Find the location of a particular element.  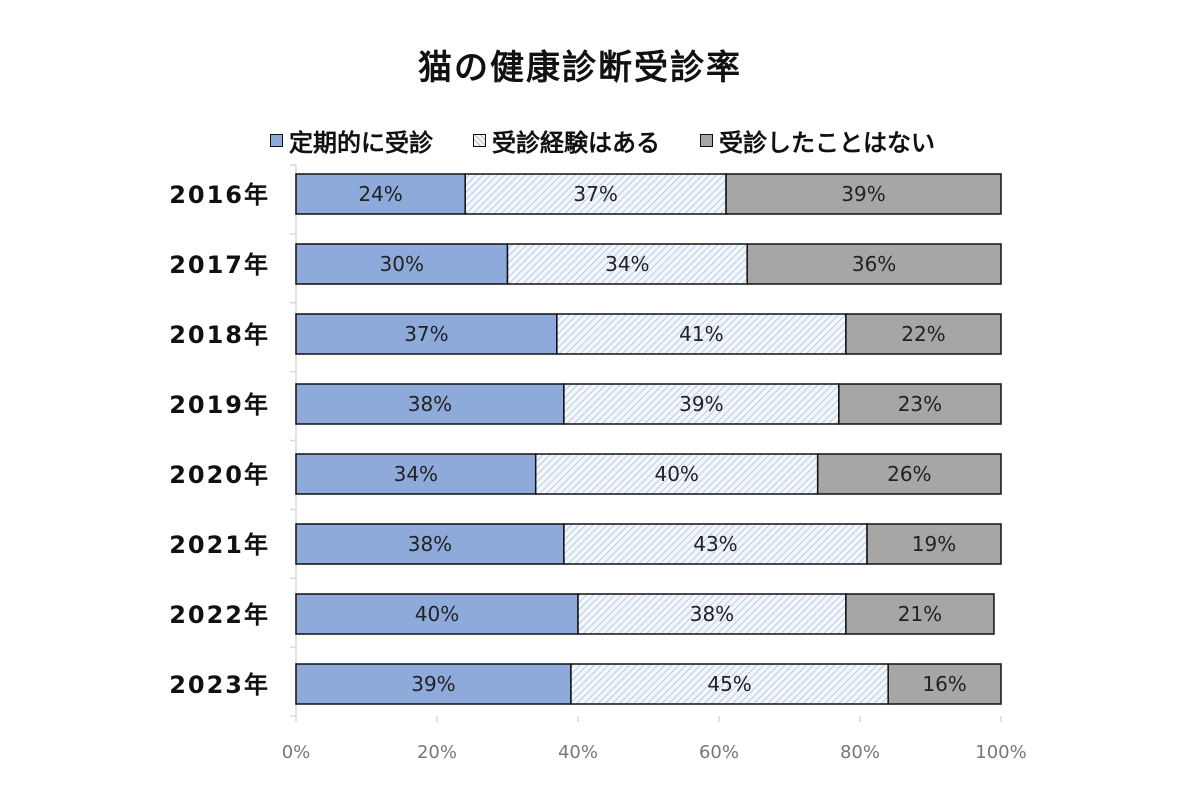

legend-label-regular: 定期的に受診 is located at coordinates (361, 142).